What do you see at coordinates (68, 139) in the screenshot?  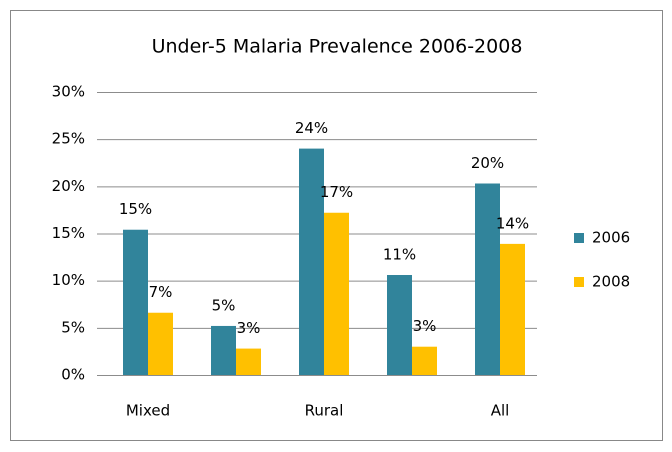 I see `y-tick-label: 25%` at bounding box center [68, 139].